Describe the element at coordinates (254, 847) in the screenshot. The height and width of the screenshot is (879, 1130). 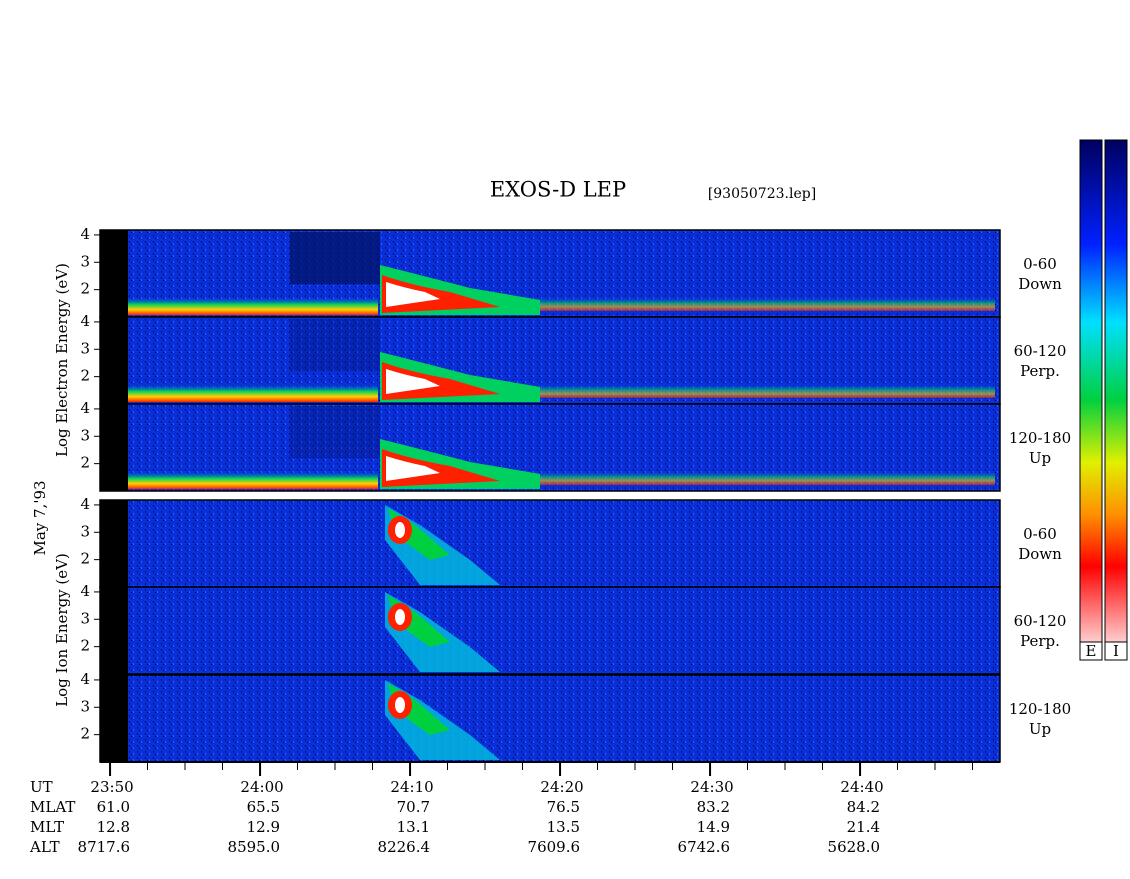
I see `orbit-value: 8595.0` at that location.